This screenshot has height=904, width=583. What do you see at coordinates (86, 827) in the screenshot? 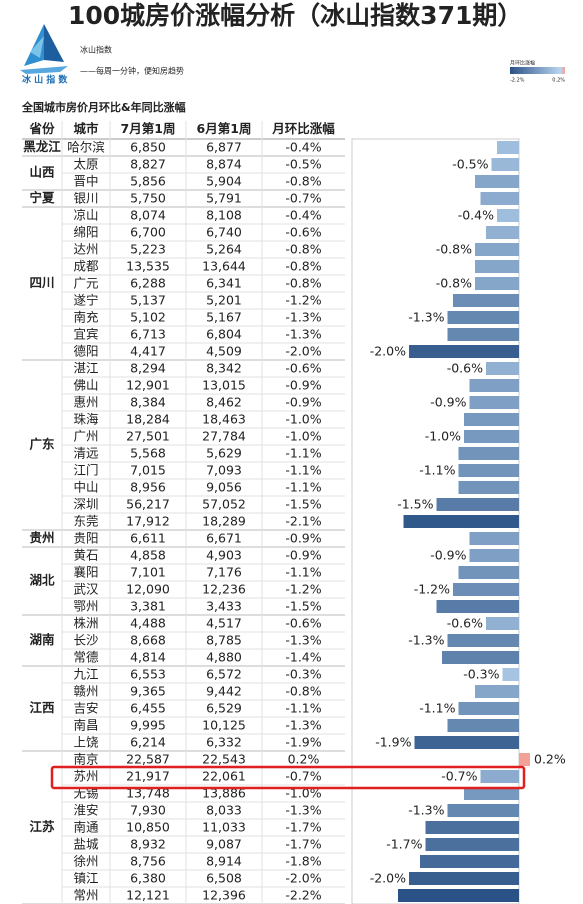
I see `city-cell: 南通` at bounding box center [86, 827].